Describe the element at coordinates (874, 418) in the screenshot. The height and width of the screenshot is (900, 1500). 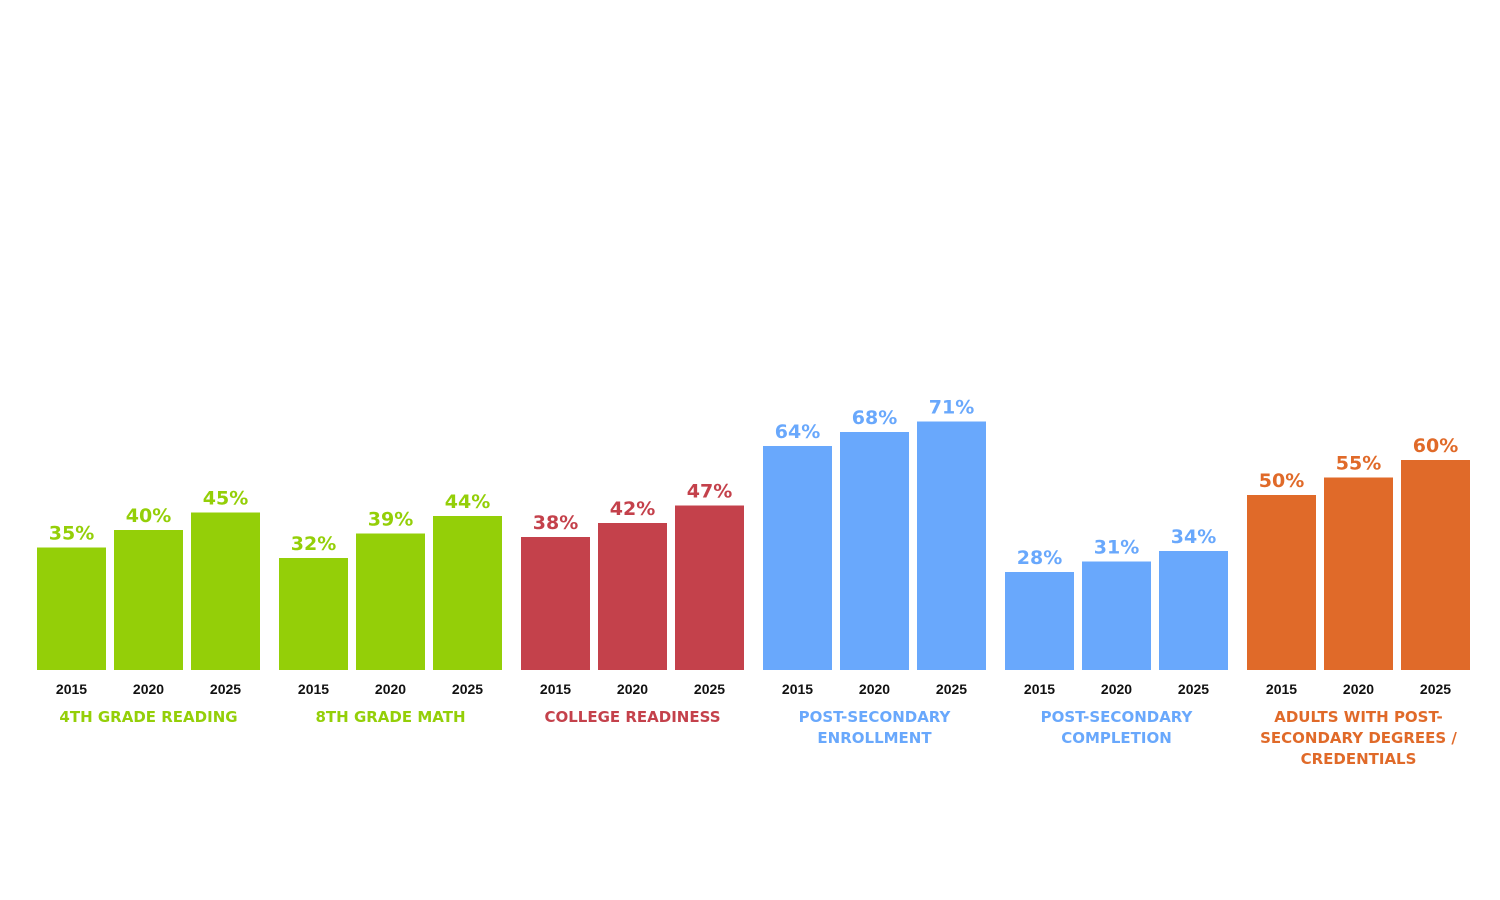
I see `value-label: 68%` at that location.